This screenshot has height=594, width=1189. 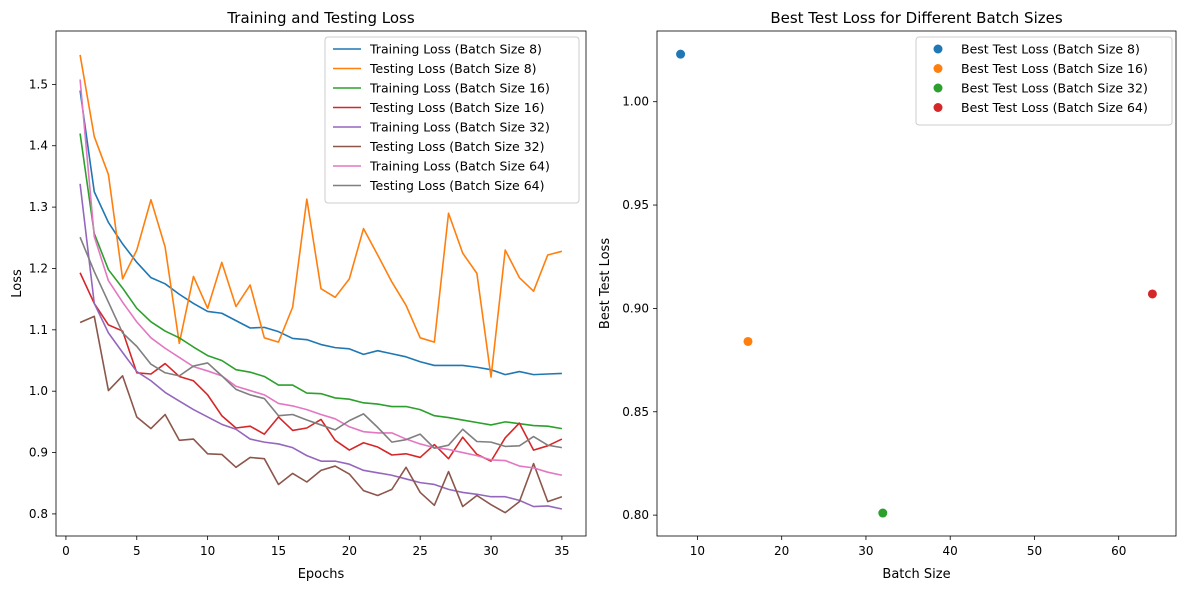 What do you see at coordinates (278, 551) in the screenshot?
I see `x-tick-label: 15` at bounding box center [278, 551].